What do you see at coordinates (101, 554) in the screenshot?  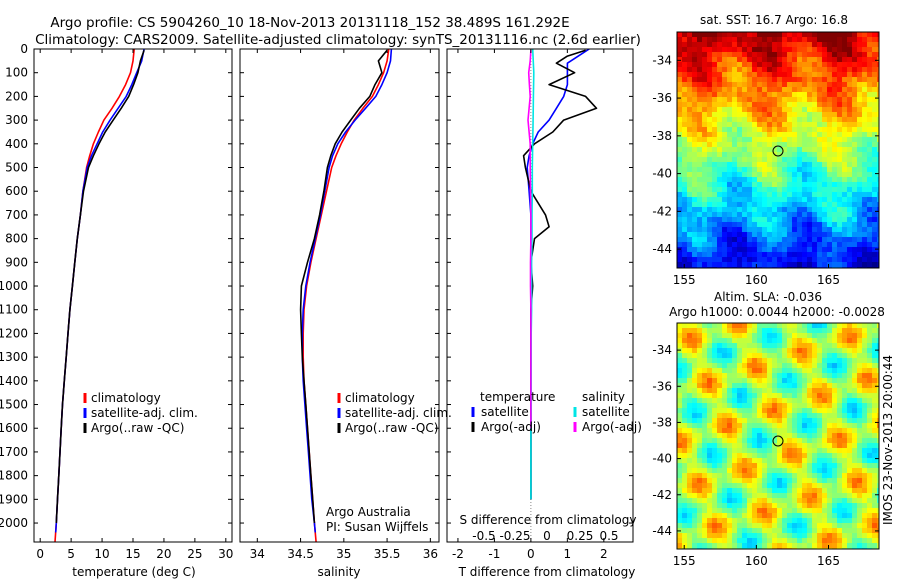 I see `x-tick-label: 10` at bounding box center [101, 554].